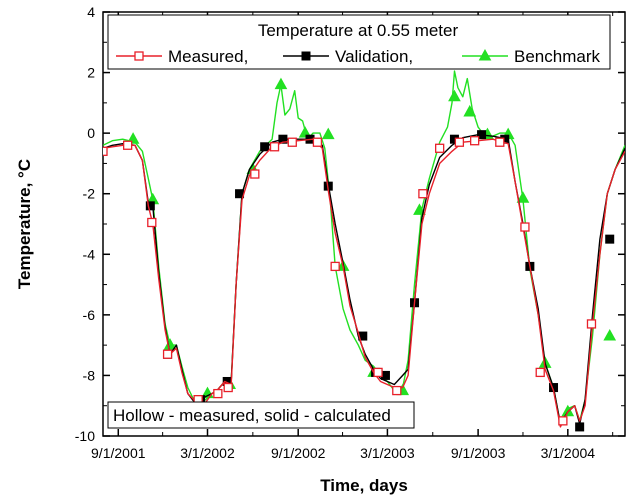 This screenshot has height=500, width=628. I want to click on legend-item: Validation,, so click(348, 56).